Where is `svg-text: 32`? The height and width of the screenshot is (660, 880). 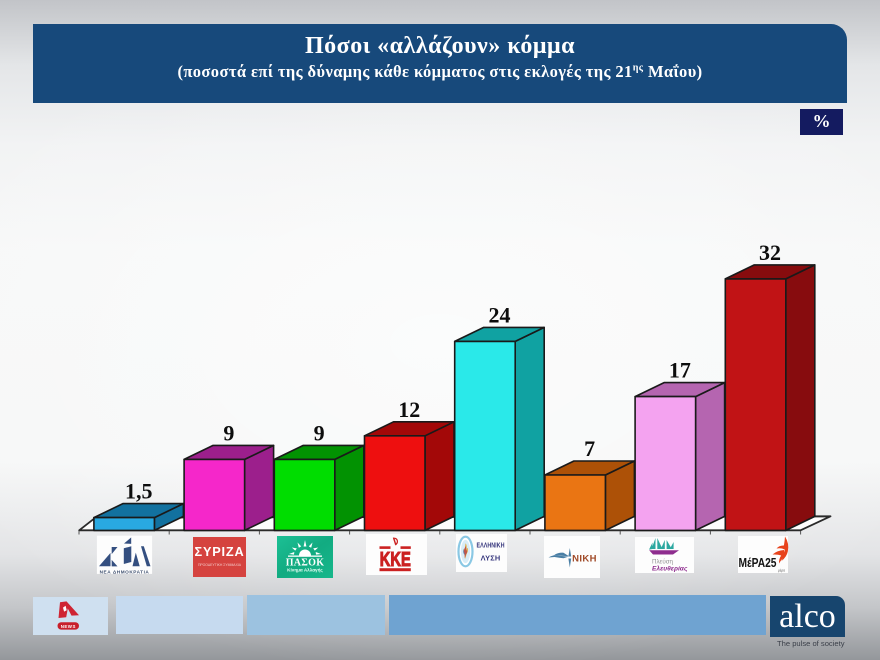 svg-text: 32 is located at coordinates (770, 252).